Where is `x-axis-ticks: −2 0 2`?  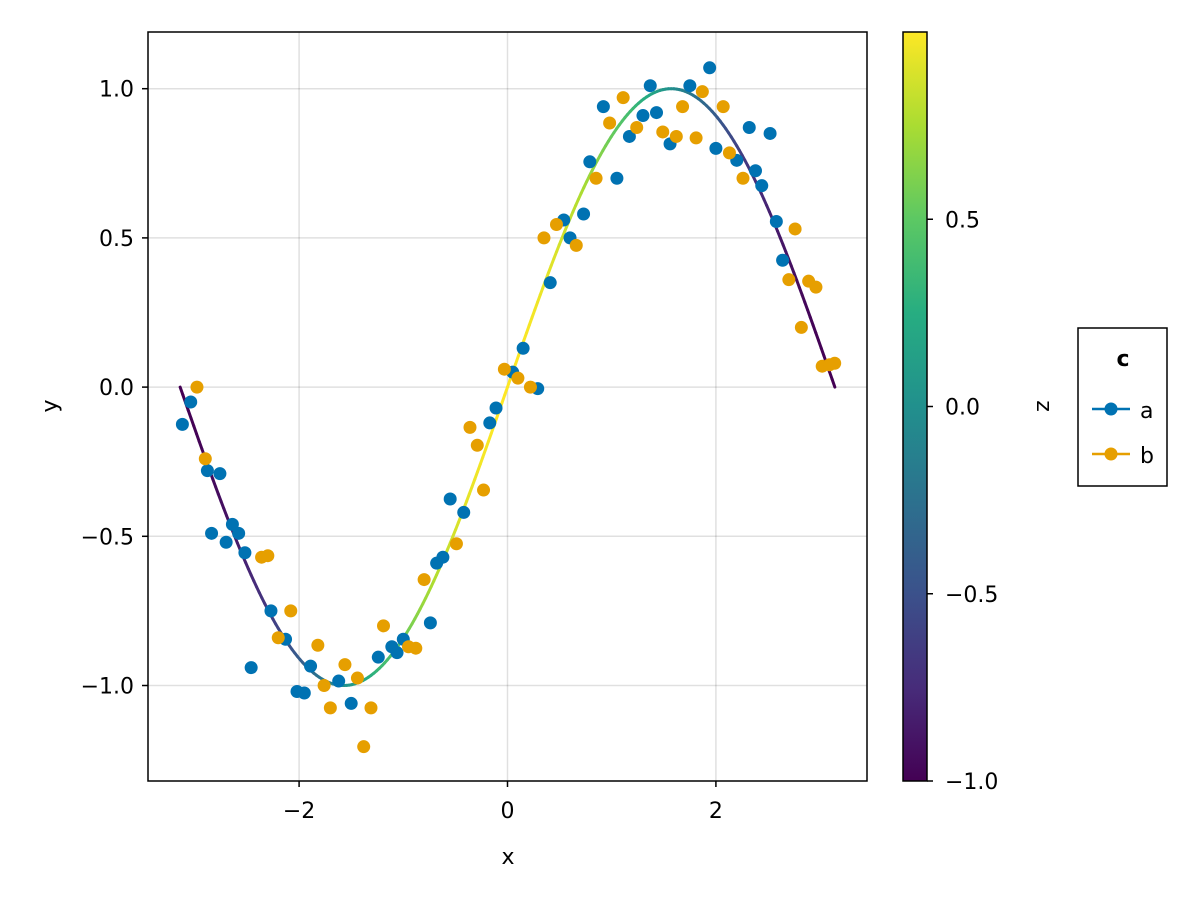
x-axis-ticks: −2 0 2 is located at coordinates (503, 802).